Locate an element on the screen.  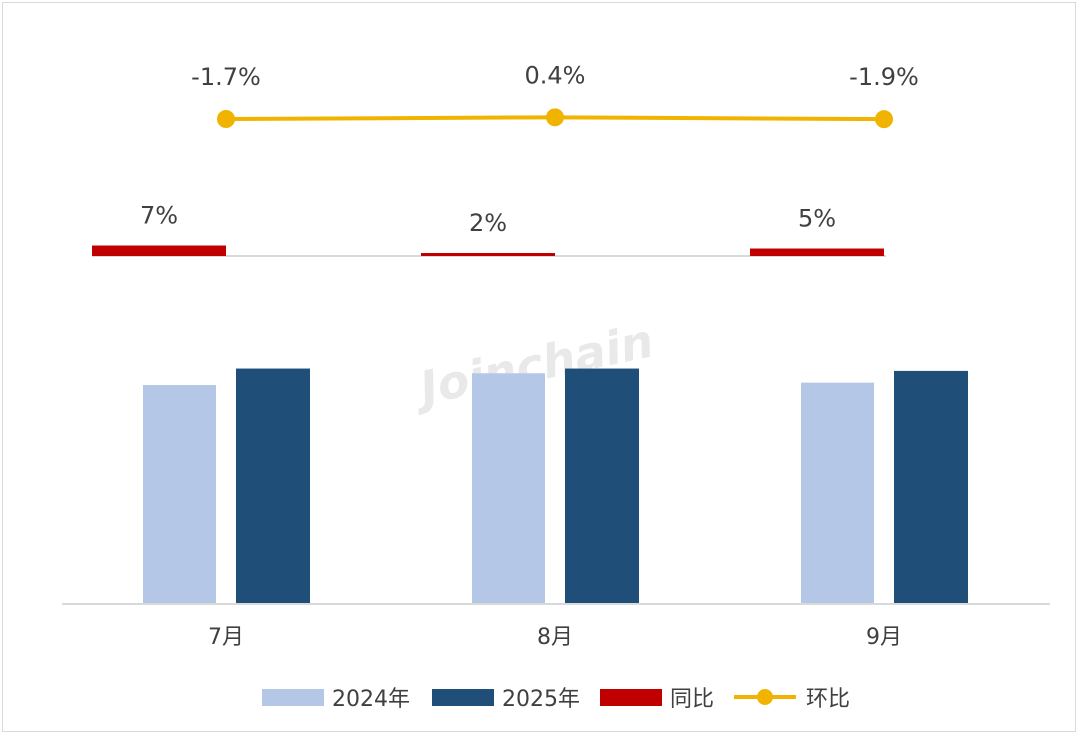
x-tick-label: 7月 is located at coordinates (226, 637).